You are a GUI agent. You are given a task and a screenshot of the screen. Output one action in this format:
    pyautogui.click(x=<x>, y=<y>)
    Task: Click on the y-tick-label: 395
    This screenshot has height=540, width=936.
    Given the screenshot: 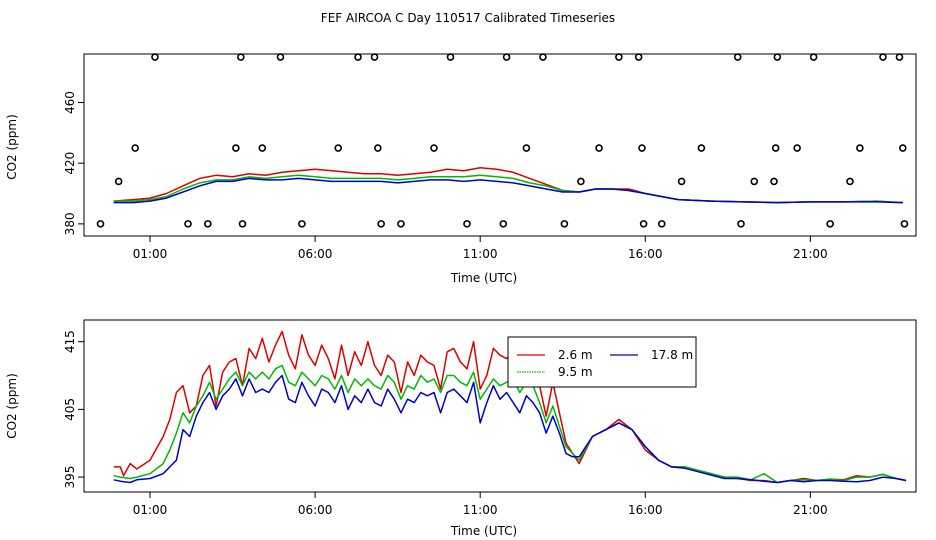 What is the action you would take?
    pyautogui.click(x=70, y=477)
    